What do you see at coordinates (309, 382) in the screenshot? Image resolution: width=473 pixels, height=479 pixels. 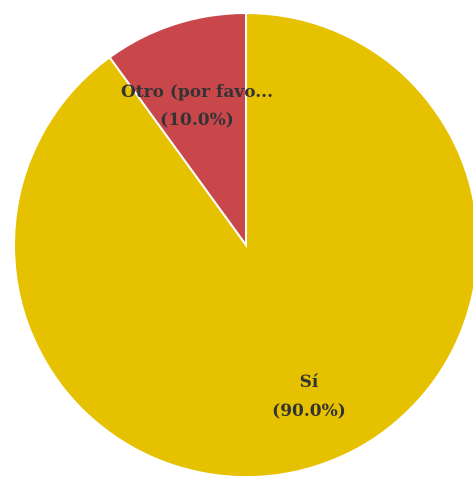 I see `slice-label-si: Sí` at bounding box center [309, 382].